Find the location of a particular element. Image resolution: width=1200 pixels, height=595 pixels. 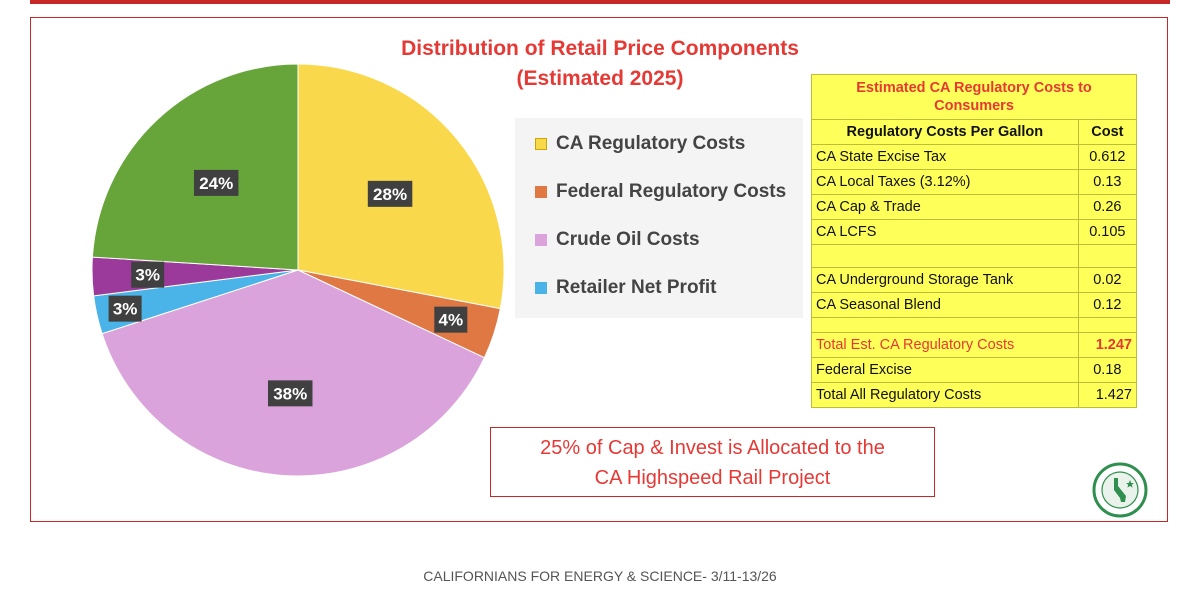

total-ca-row: Total Est. CA Regulatory Costs 1.247 is located at coordinates (974, 345).